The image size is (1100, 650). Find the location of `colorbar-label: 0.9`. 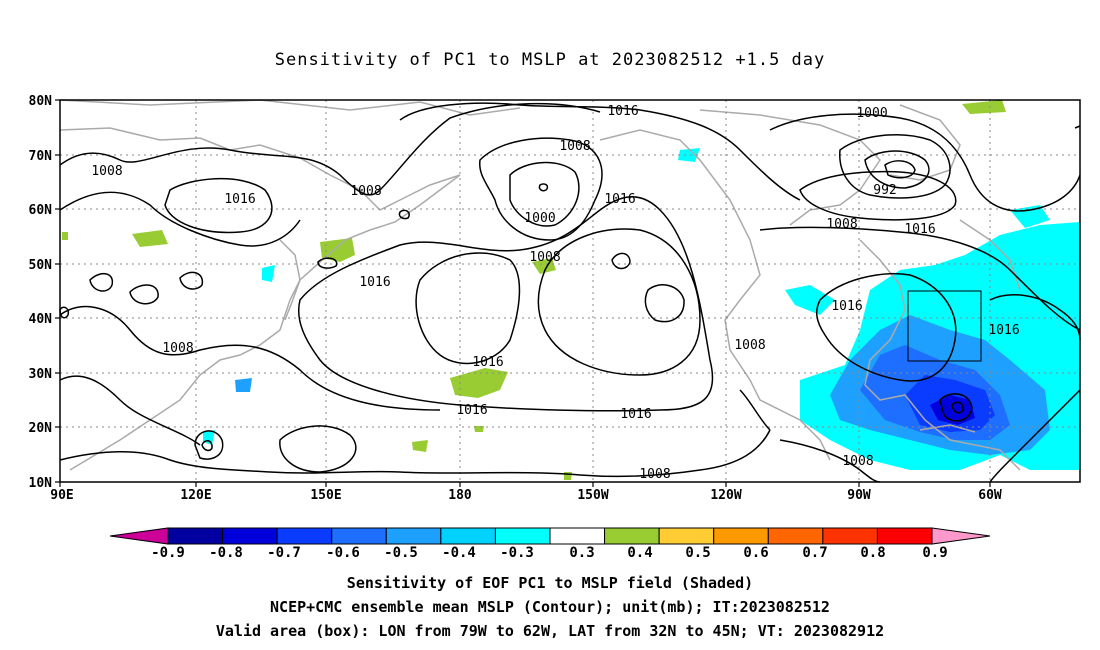

colorbar-label: 0.9 is located at coordinates (934, 553).